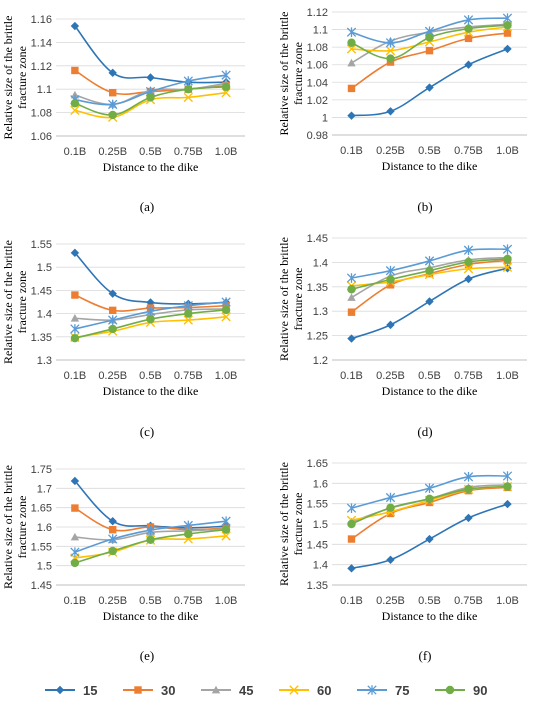  Describe the element at coordinates (317, 83) in the screenshot. I see `y-tick-label: 1.04` at that location.